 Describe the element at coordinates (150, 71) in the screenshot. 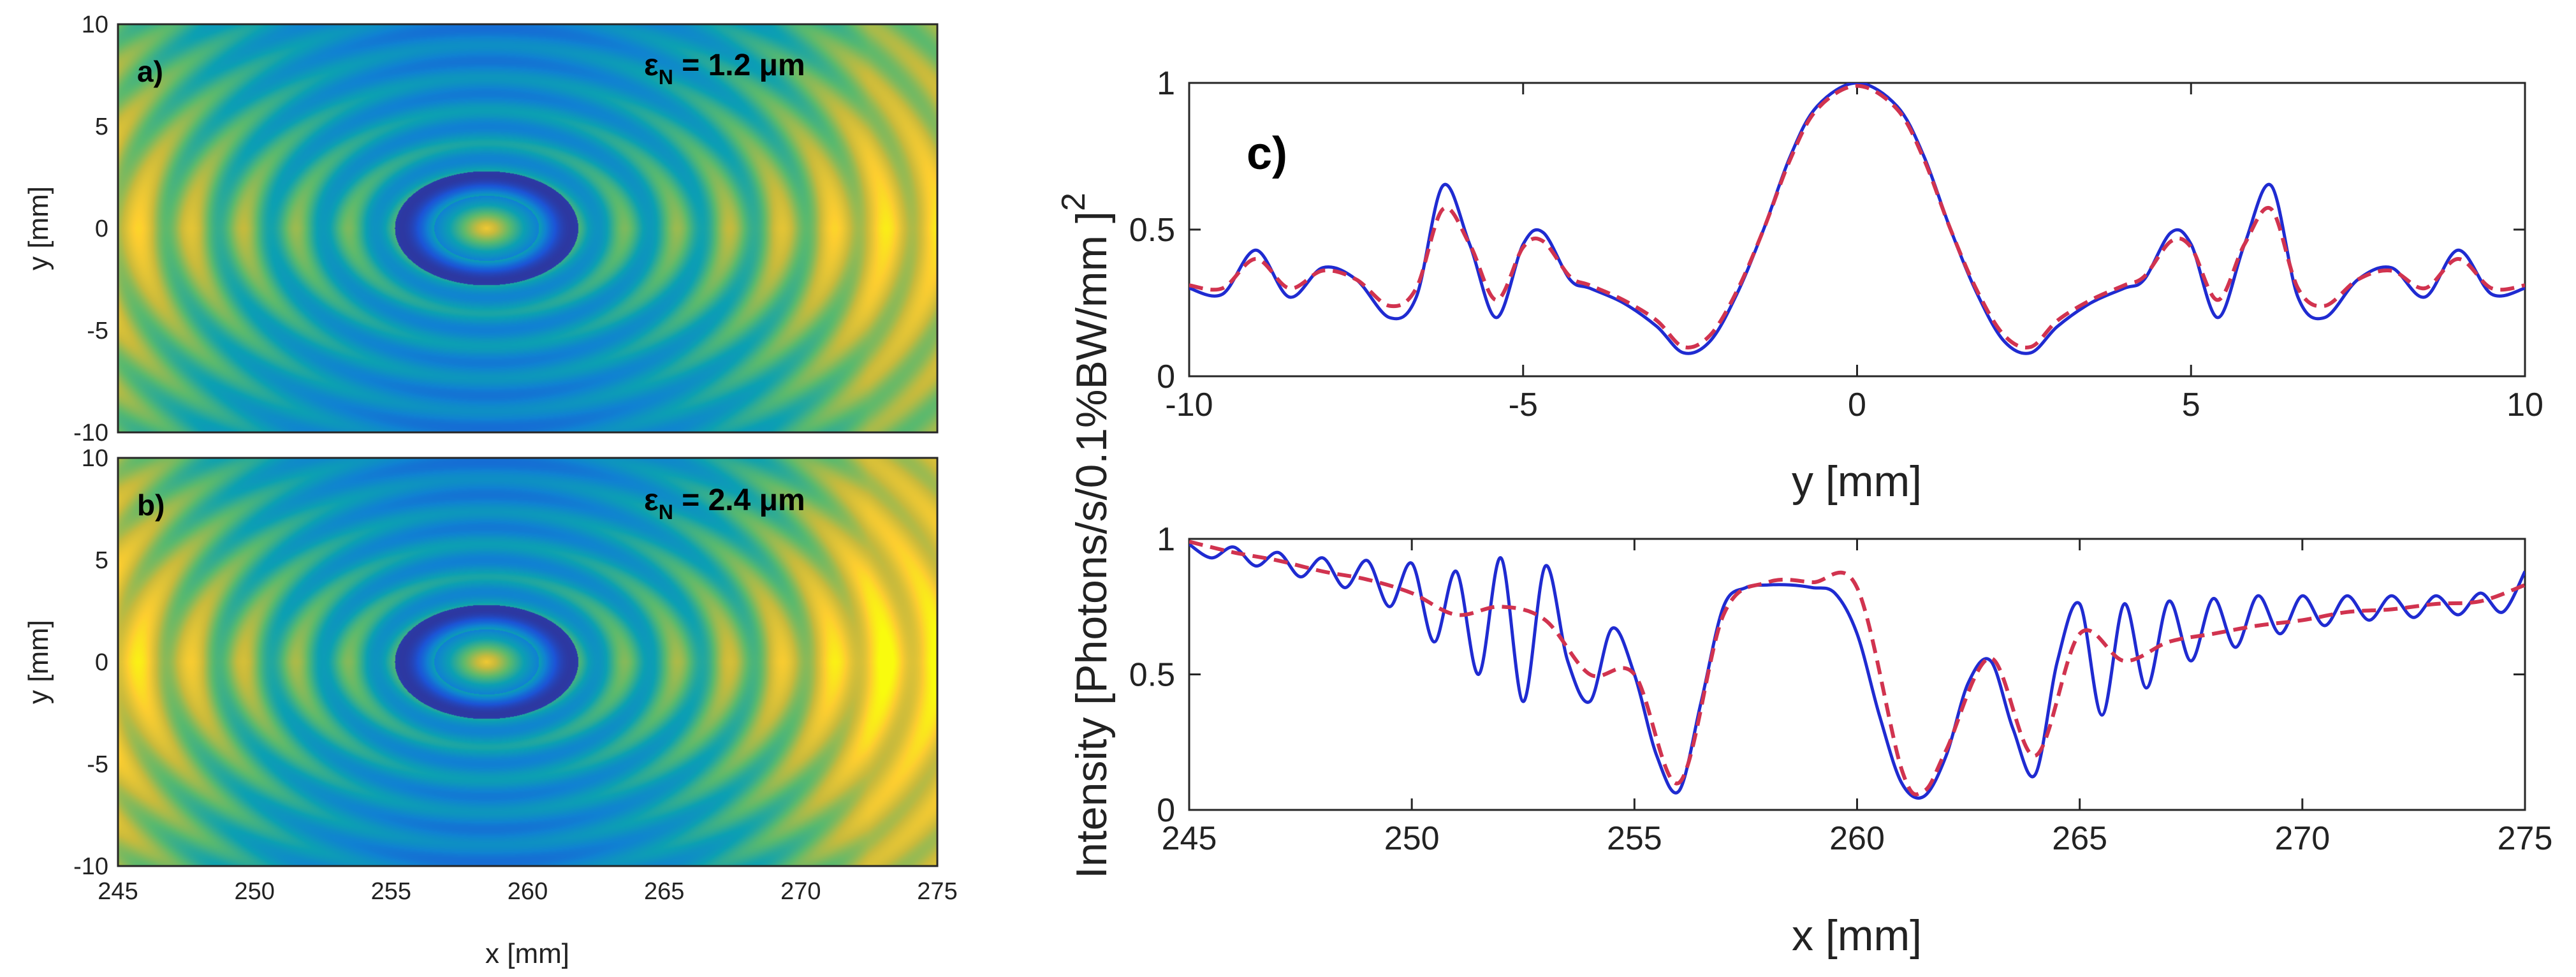

I see `panel-label-a: a)` at that location.